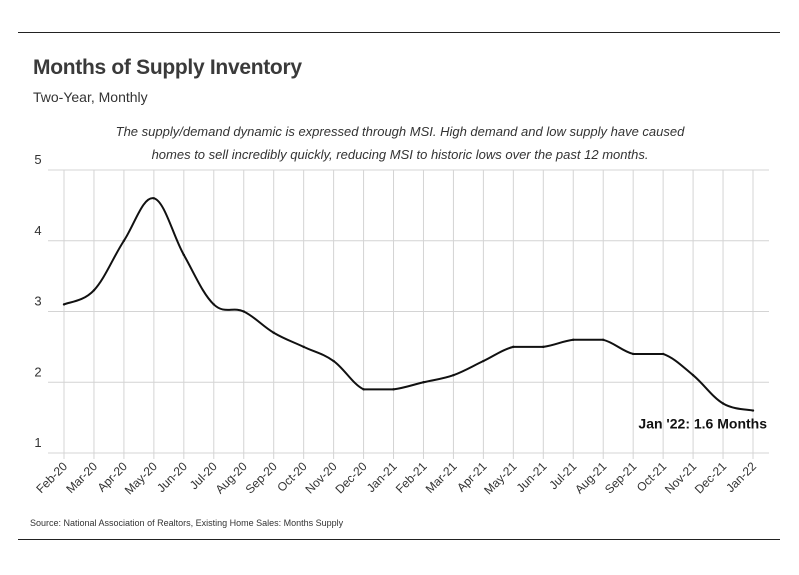 The image size is (799, 575). I want to click on y-tick-label: 5, so click(37, 159).